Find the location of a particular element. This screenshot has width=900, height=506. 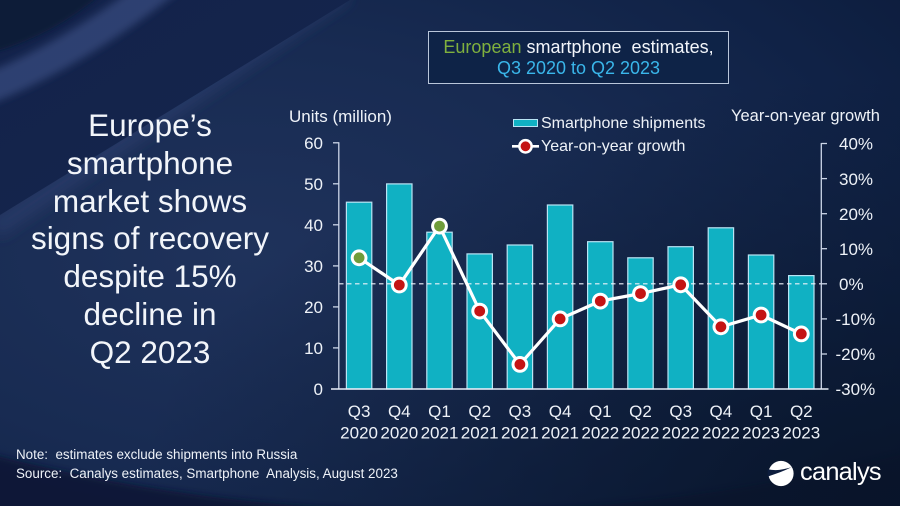

svg-text: 60 is located at coordinates (313, 143).